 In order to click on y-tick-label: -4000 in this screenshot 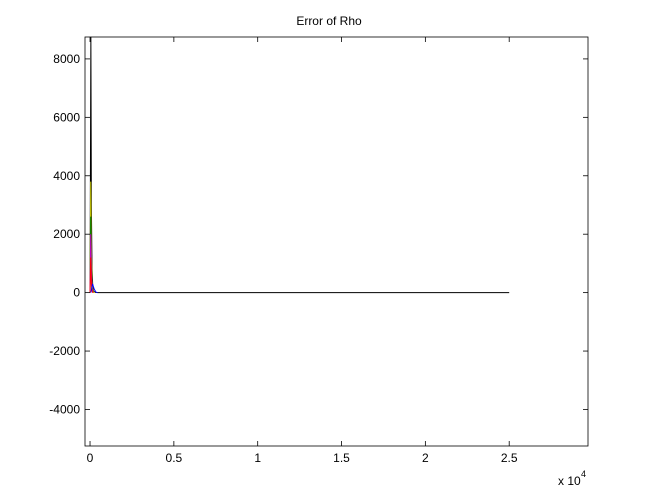, I will do `click(64, 409)`.